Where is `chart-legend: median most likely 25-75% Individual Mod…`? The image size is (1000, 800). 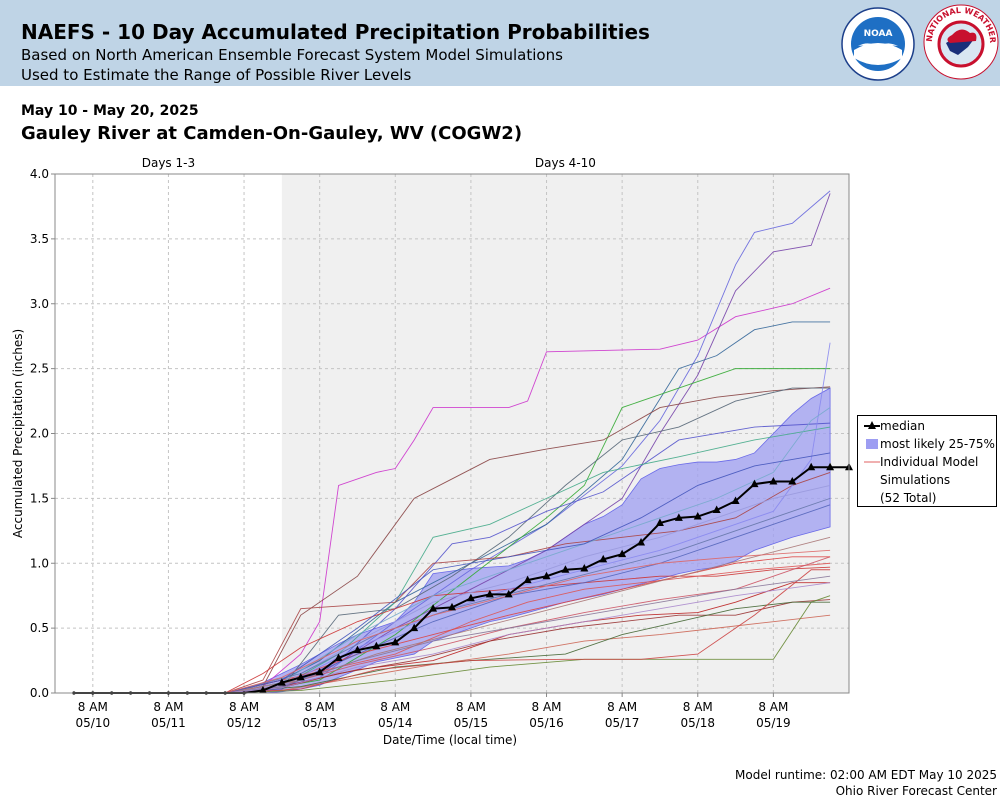 chart-legend: median most likely 25-75% Individual Mod… is located at coordinates (927, 461).